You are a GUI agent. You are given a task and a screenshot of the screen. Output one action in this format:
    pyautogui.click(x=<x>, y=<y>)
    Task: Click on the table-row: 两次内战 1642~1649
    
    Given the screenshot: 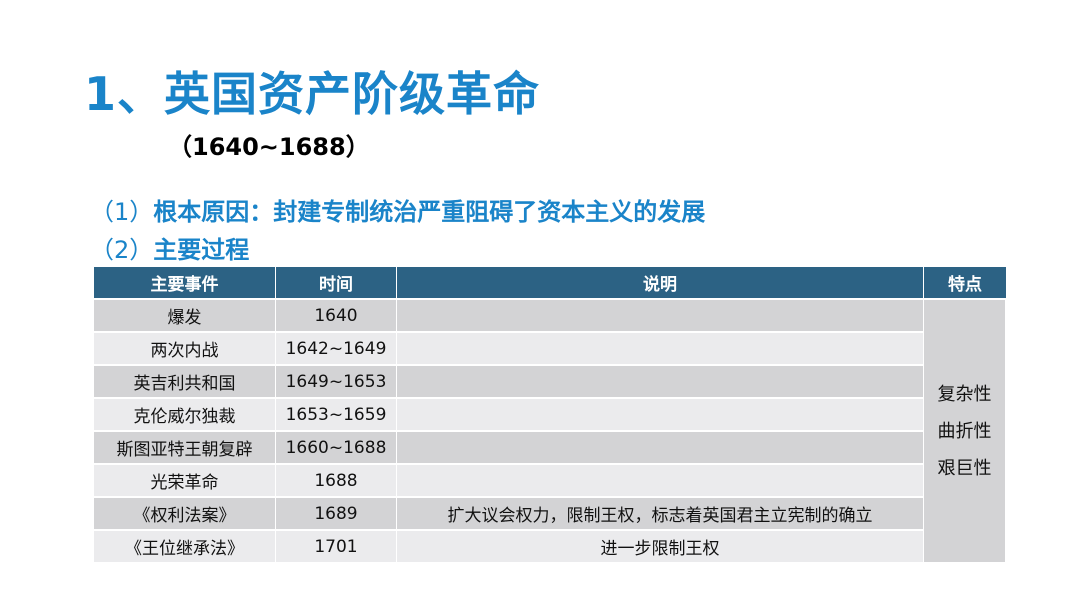 What is the action you would take?
    pyautogui.click(x=550, y=349)
    